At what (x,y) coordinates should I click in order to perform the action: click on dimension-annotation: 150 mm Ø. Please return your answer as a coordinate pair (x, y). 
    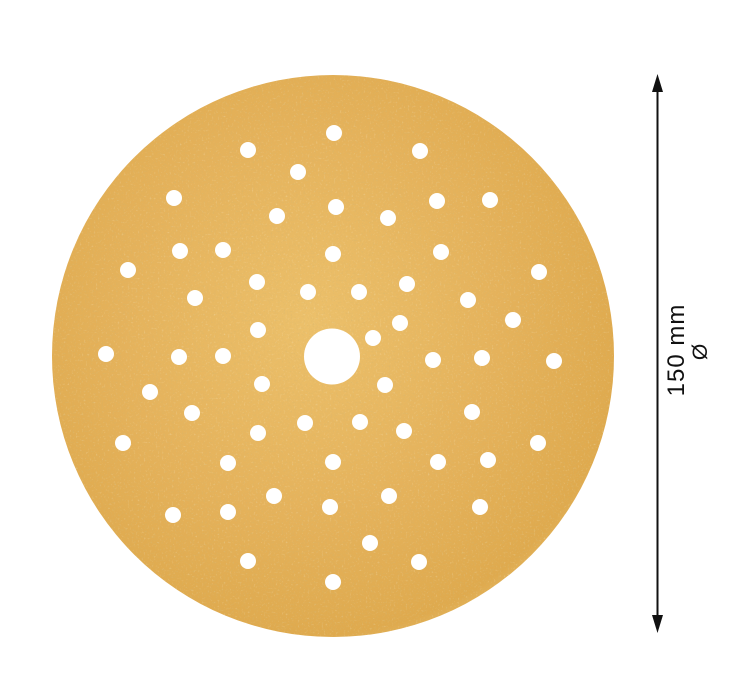
    Looking at the image, I should click on (682, 353).